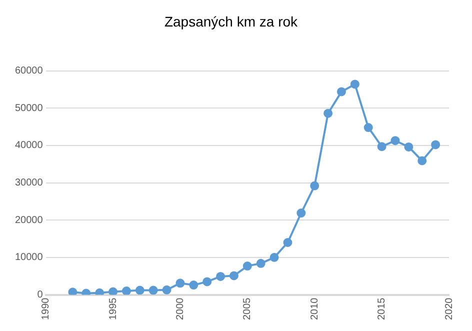 Image resolution: width=472 pixels, height=331 pixels. What do you see at coordinates (29, 108) in the screenshot?
I see `y-tick-label: 50000` at bounding box center [29, 108].